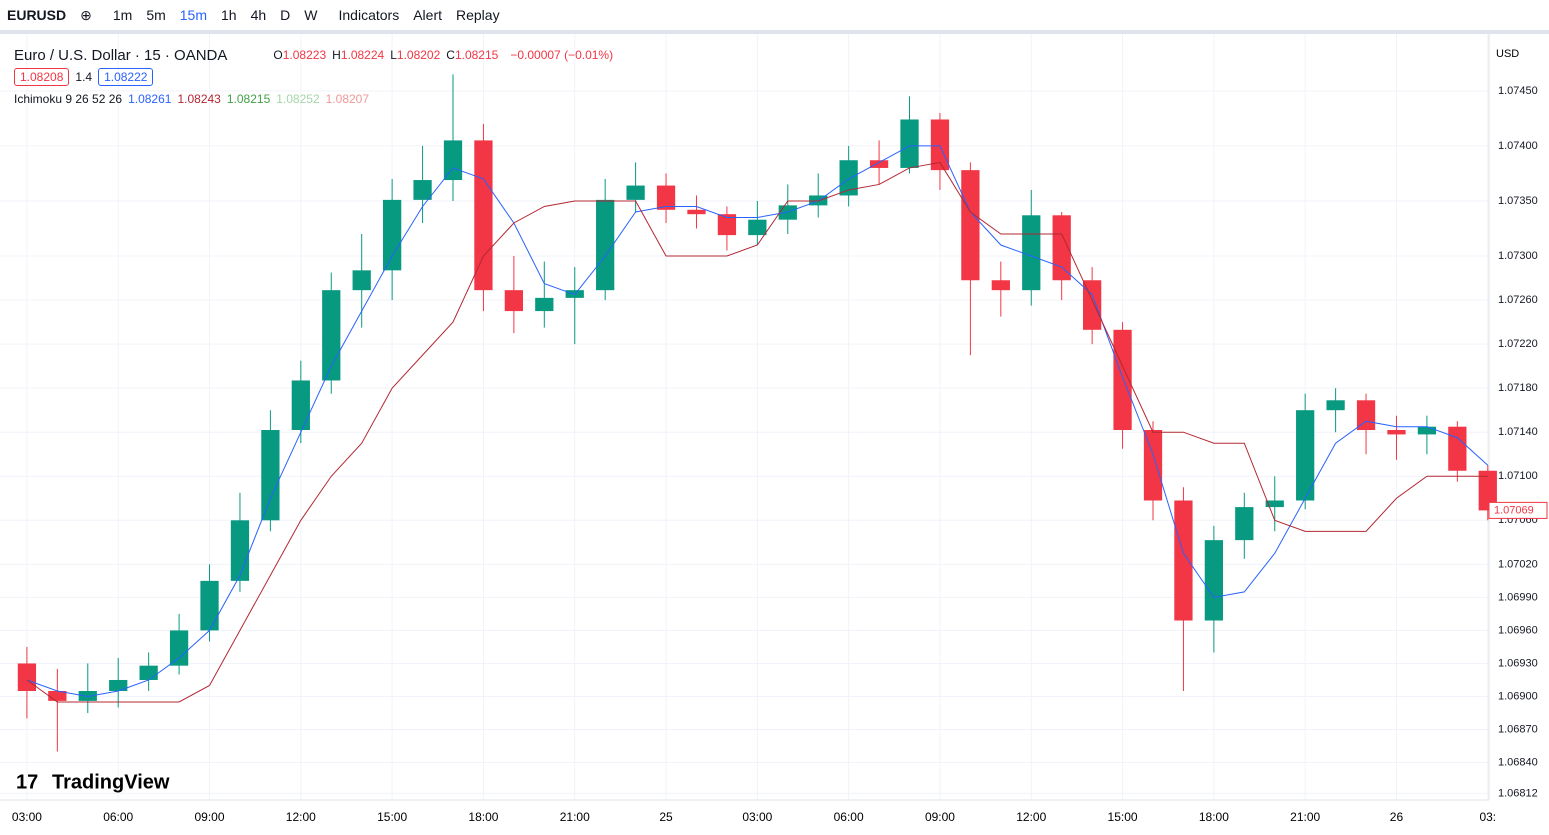  What do you see at coordinates (478, 15) in the screenshot?
I see `replay: Replay` at bounding box center [478, 15].